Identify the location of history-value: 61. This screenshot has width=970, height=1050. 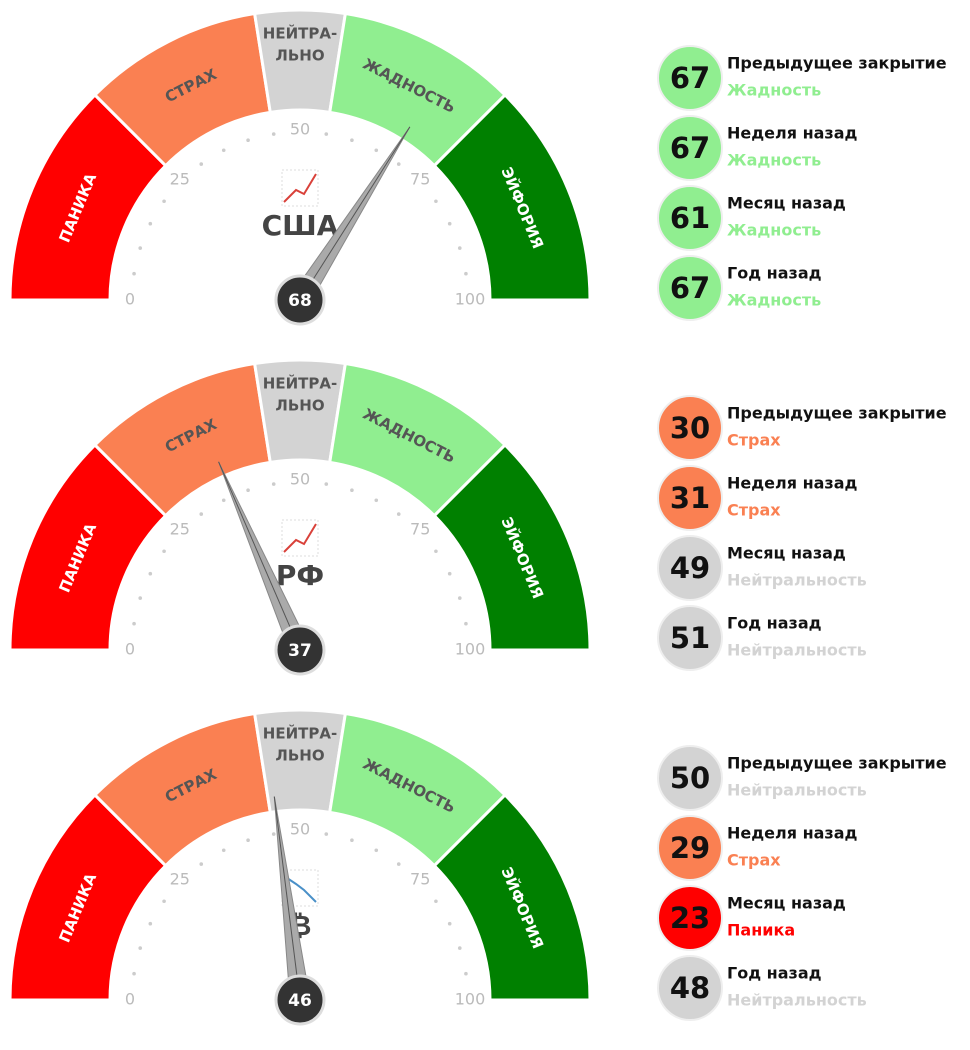
(690, 218).